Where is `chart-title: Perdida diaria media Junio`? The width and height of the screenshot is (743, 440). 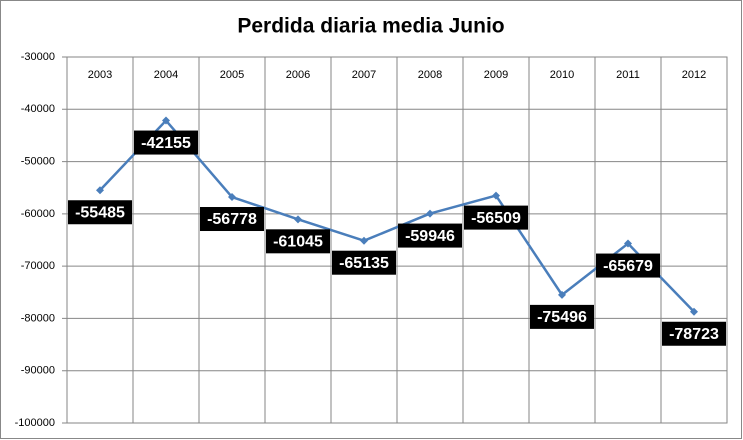
chart-title: Perdida diaria media Junio is located at coordinates (370, 26).